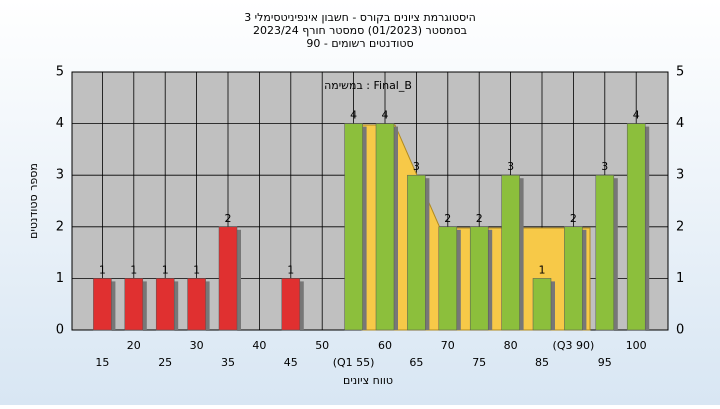 Image resolution: width=720 pixels, height=409 pixels. I want to click on x-tick-label: 60, so click(385, 345).